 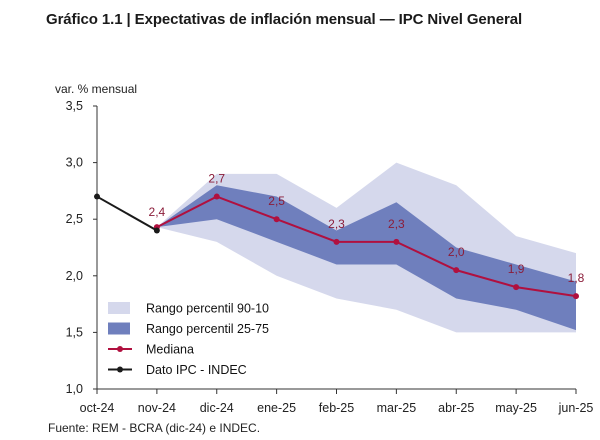 What do you see at coordinates (127, 213) in the screenshot?
I see `ipc-line` at bounding box center [127, 213].